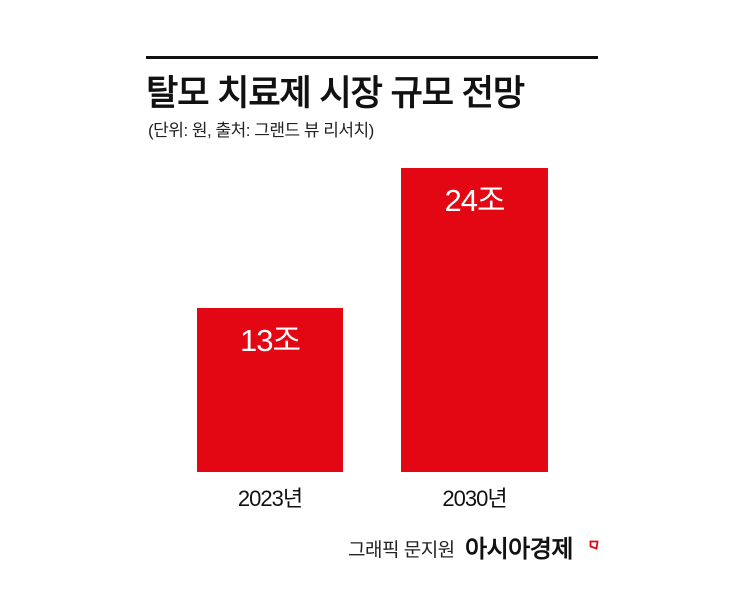 This screenshot has height=596, width=745. Describe the element at coordinates (261, 130) in the screenshot. I see `chart-subtitle: (단위: 원, 출처: 그랜드 뷰 리서치)` at that location.